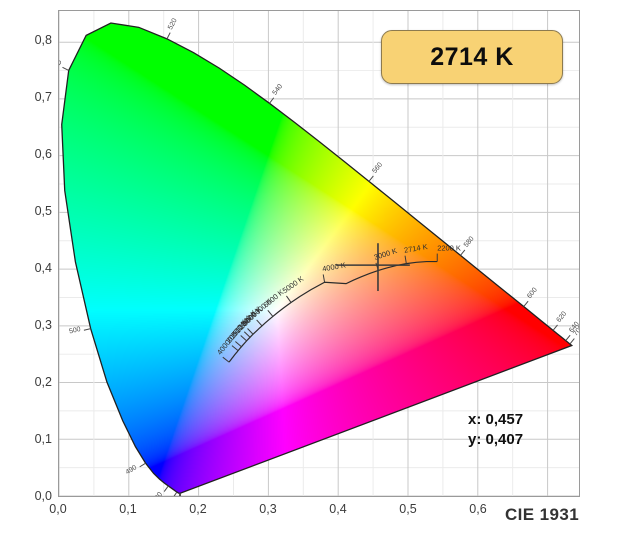 The image size is (620, 550). What do you see at coordinates (43, 97) in the screenshot?
I see `y-tick-1: 0,7` at bounding box center [43, 97].